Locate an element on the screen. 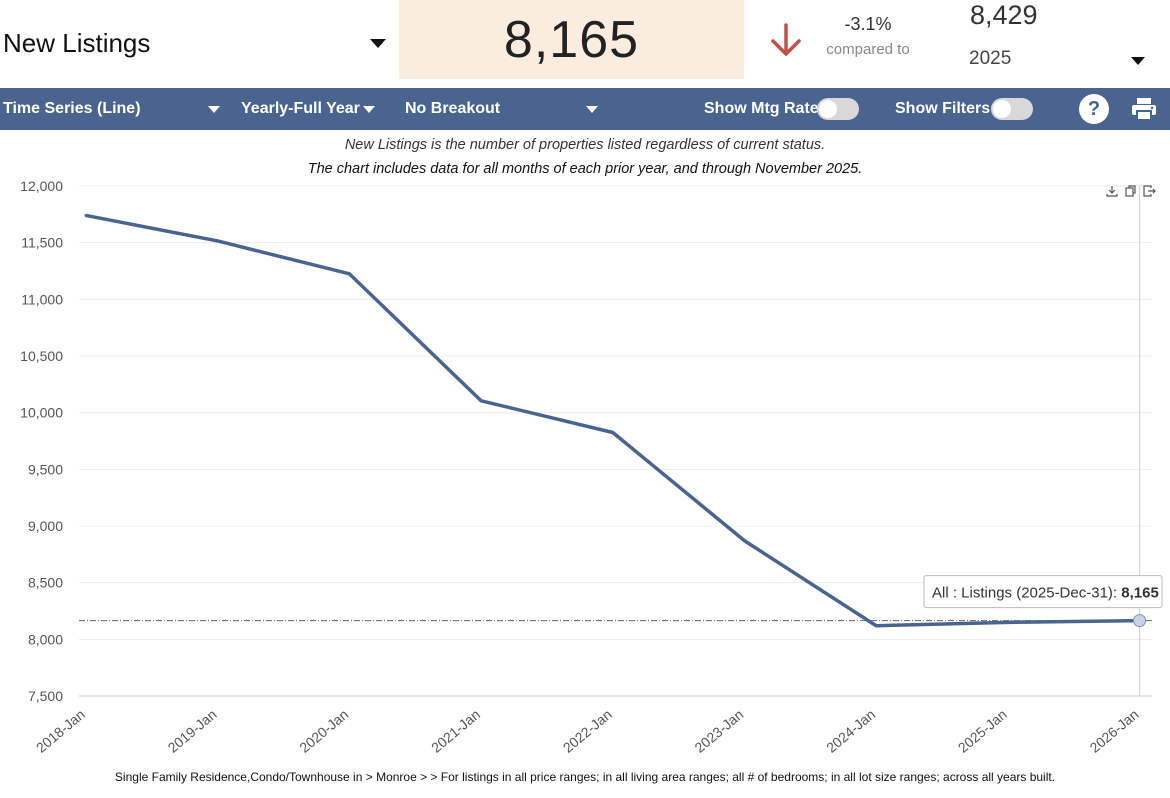 The image size is (1170, 798). x-tick-label: 2022-Jan is located at coordinates (587, 731).